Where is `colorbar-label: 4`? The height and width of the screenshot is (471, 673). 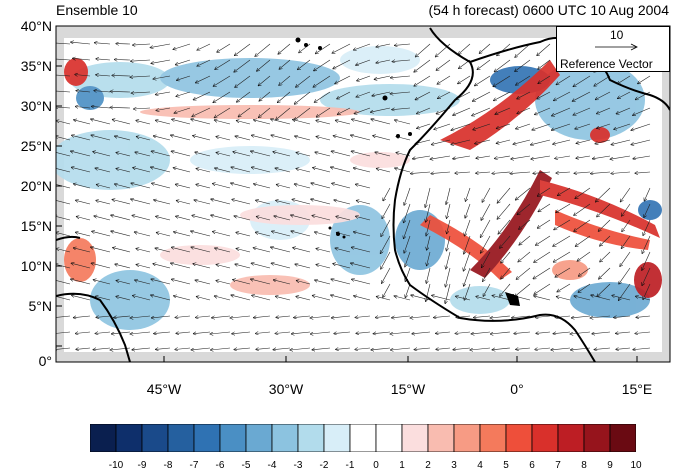 colorbar-label: 4 is located at coordinates (480, 465).